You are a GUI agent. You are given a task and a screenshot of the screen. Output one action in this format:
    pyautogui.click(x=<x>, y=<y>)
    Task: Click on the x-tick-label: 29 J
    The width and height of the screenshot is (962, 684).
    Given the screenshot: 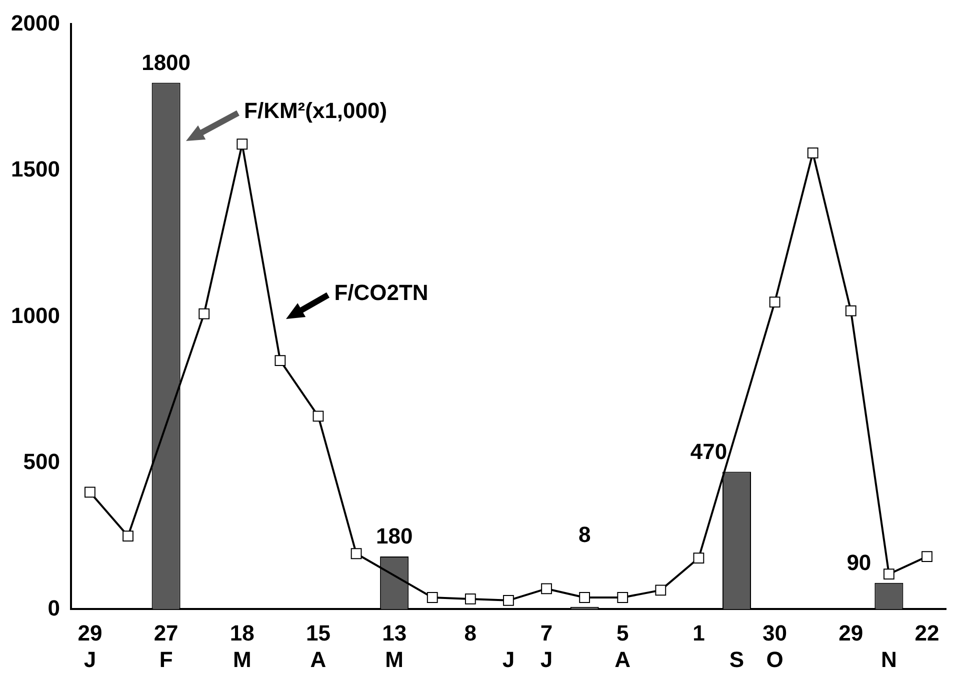 What is the action you would take?
    pyautogui.click(x=90, y=646)
    